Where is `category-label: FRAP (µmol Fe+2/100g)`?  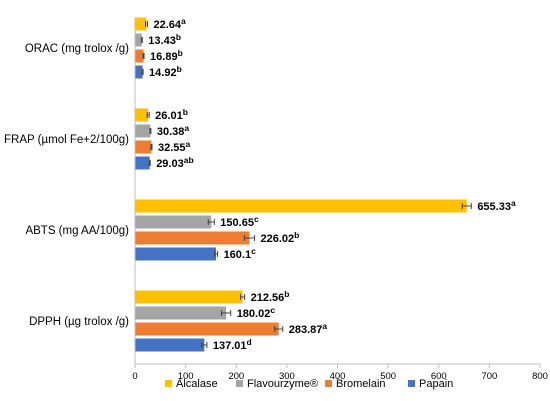 category-label: FRAP (µmol Fe+2/100g) is located at coordinates (66, 140).